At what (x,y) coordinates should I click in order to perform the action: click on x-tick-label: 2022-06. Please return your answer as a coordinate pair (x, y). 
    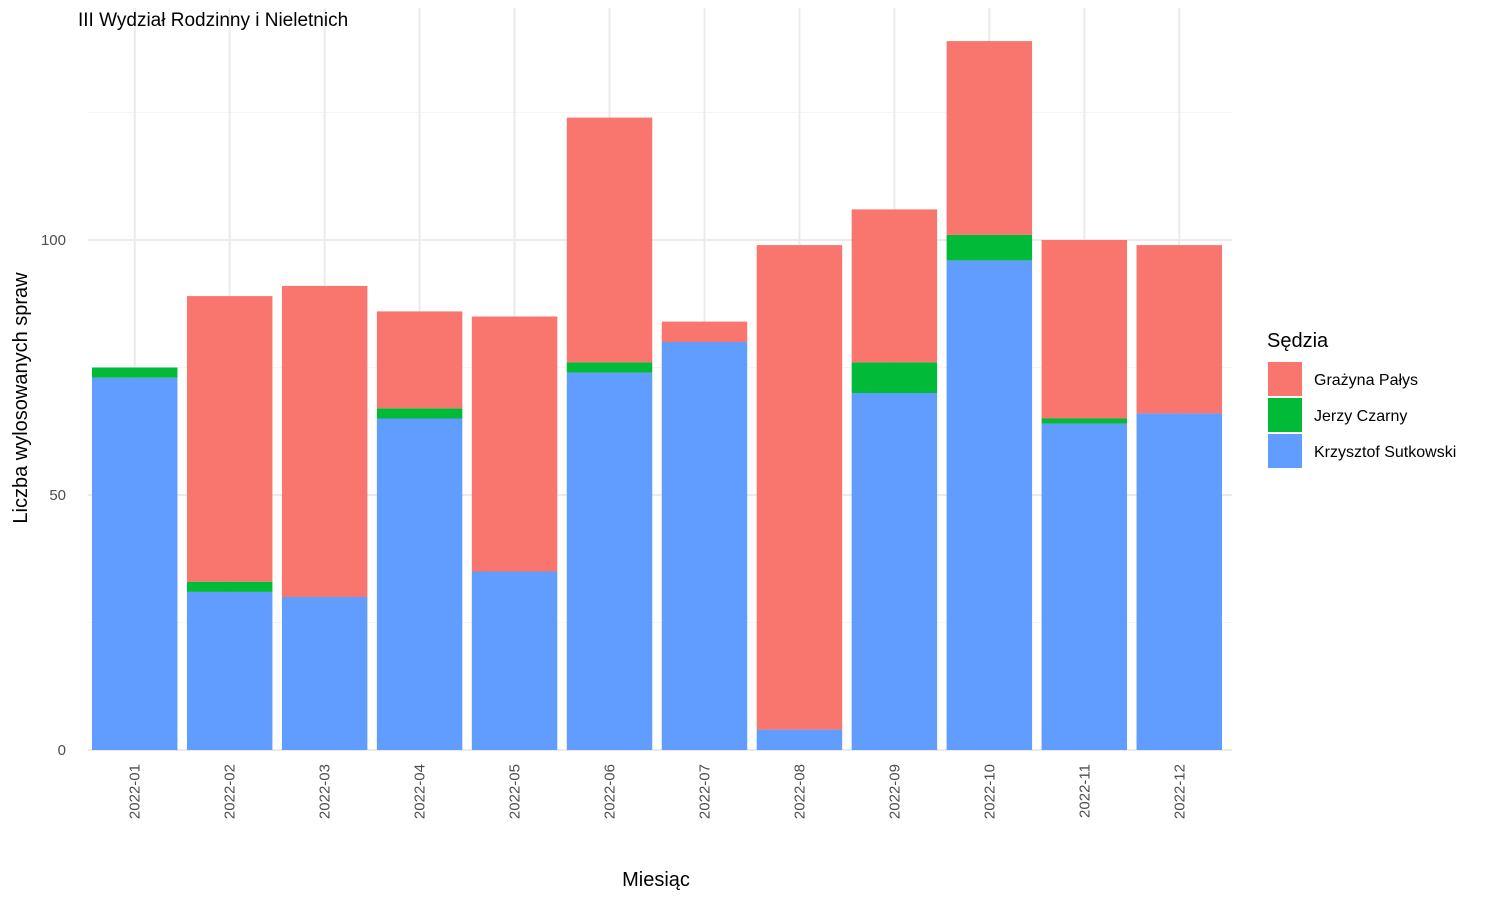
    Looking at the image, I should click on (610, 791).